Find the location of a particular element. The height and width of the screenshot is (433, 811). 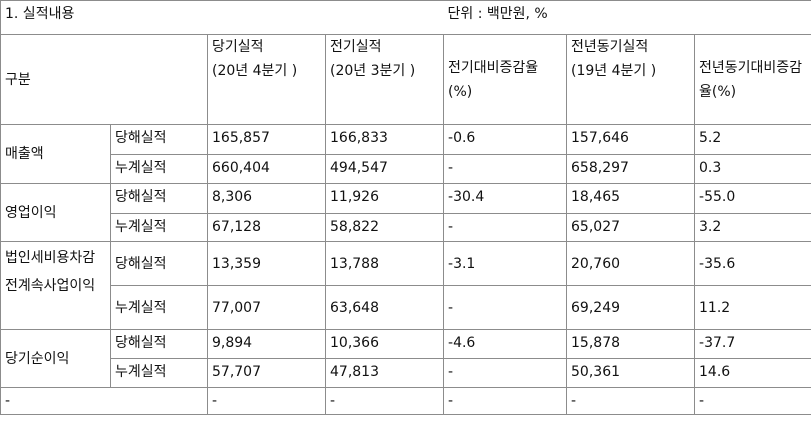

cell-current: 77,007 is located at coordinates (266, 307).